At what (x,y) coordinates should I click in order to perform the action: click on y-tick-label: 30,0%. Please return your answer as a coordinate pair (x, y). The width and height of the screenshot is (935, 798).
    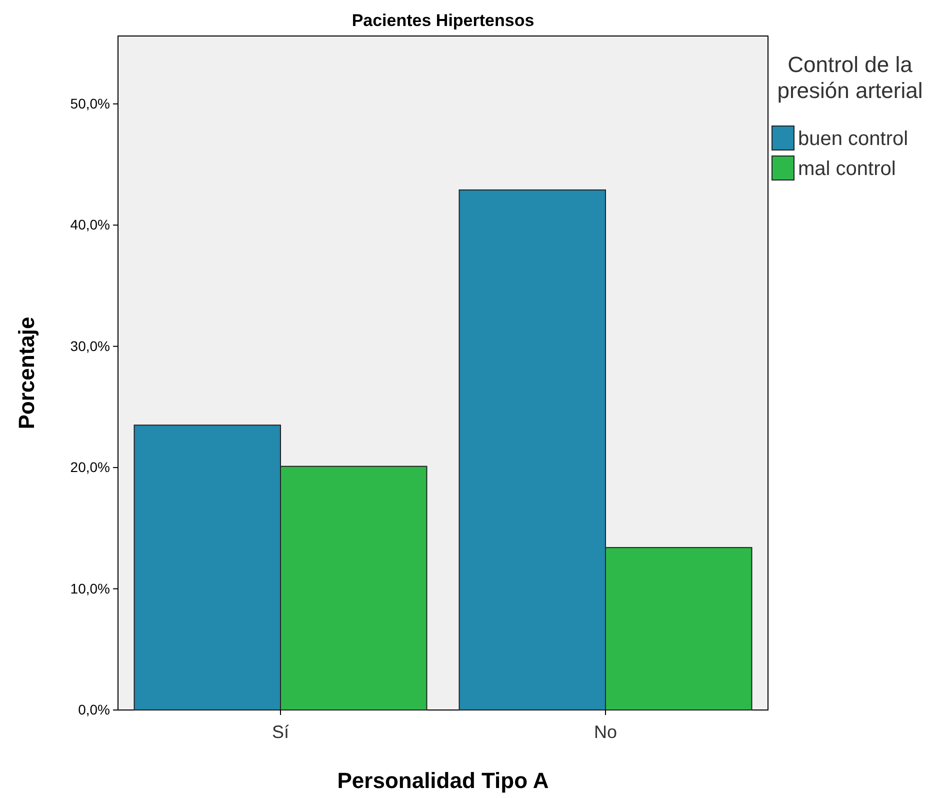
    Looking at the image, I should click on (90, 346).